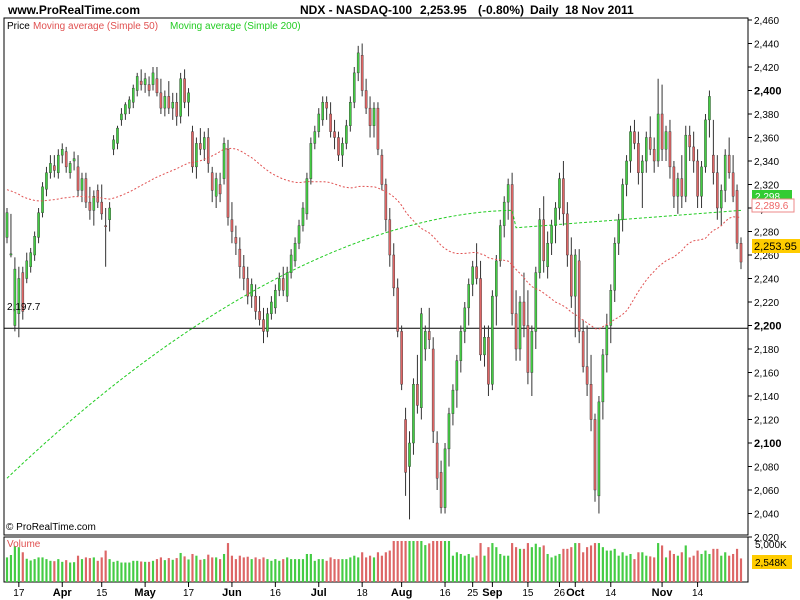  What do you see at coordinates (766, 186) in the screenshot?
I see `y-tick-label: 2,320` at bounding box center [766, 186].